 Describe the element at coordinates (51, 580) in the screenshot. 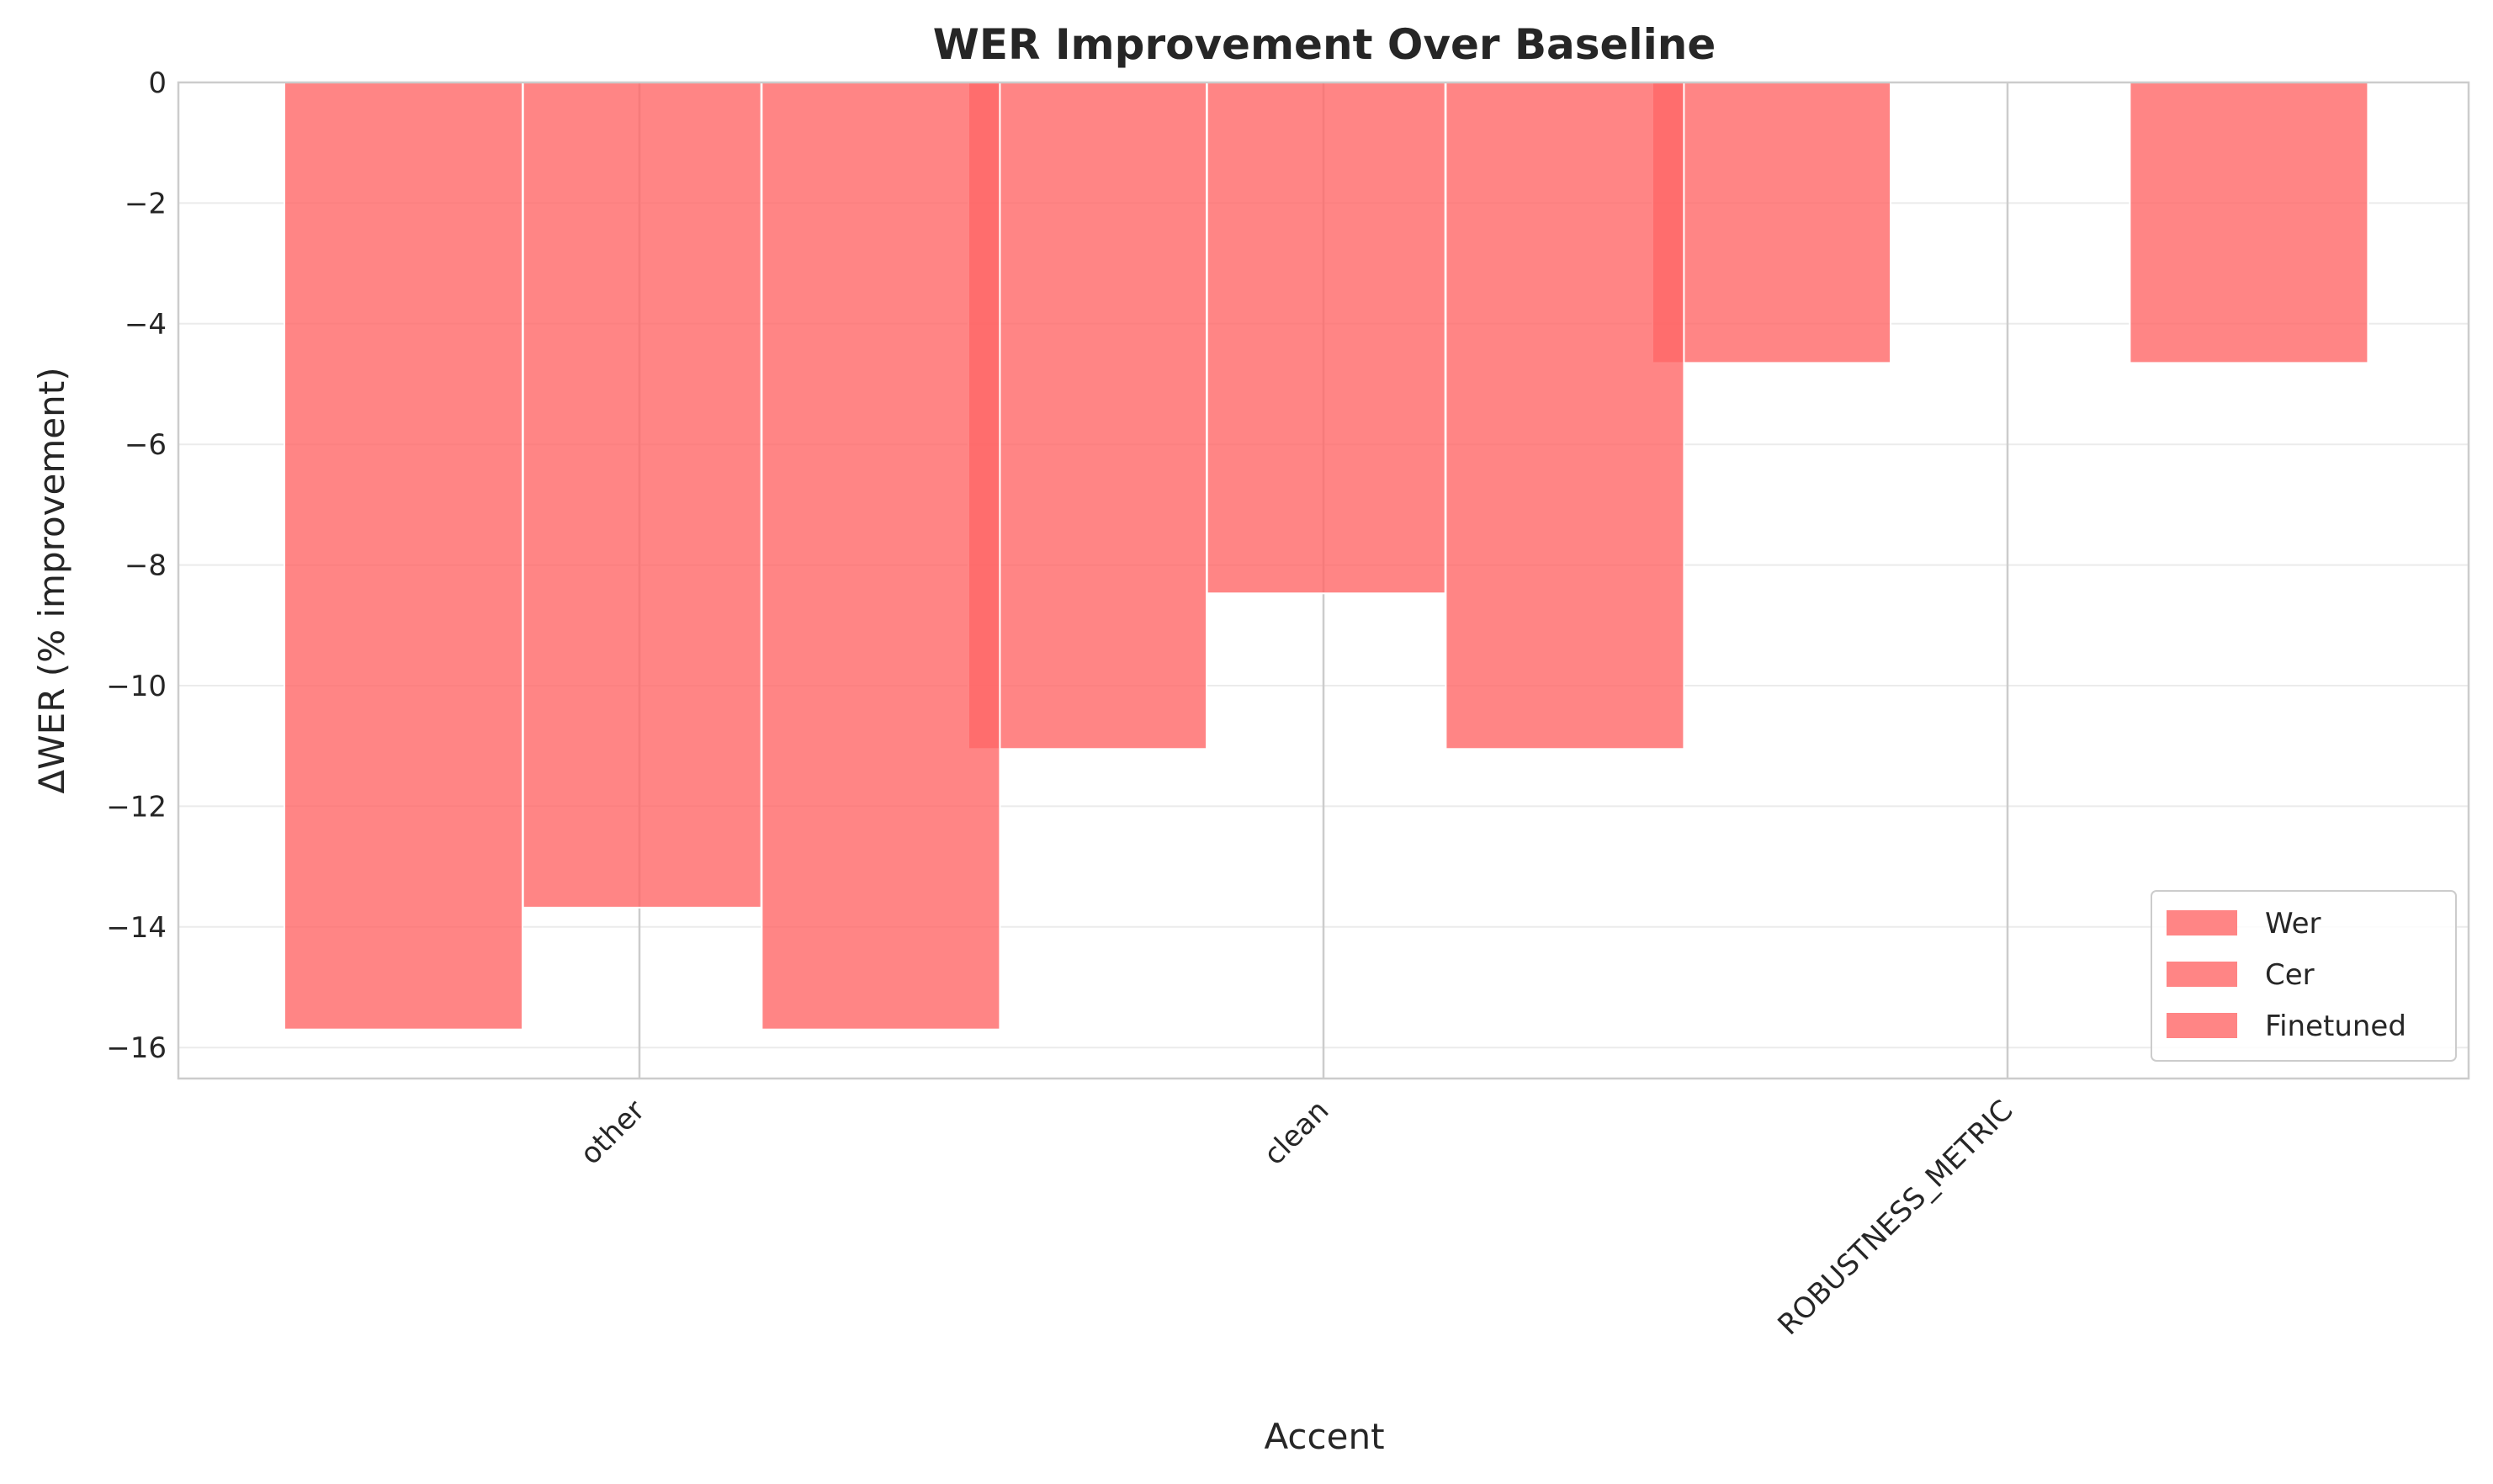

I see `y-axis-label: ΔWER (% improvement)` at that location.